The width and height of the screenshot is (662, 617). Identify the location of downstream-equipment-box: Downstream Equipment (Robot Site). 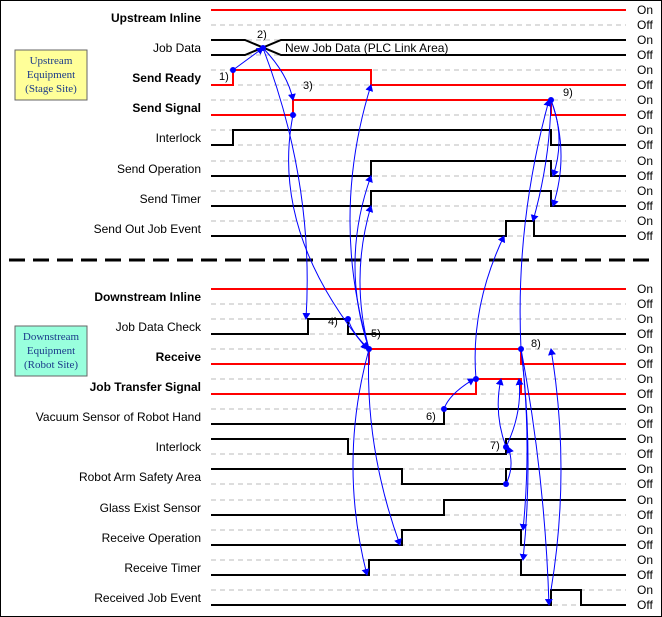
(51, 351).